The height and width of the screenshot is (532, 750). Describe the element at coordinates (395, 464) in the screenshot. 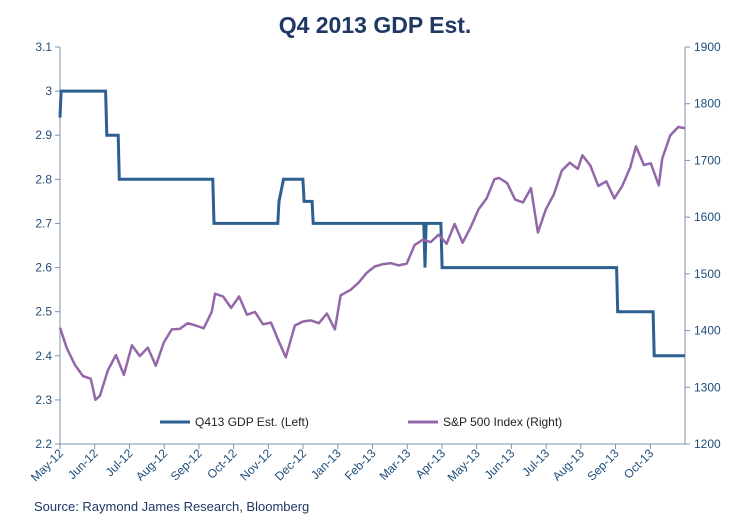

I see `x-axis-tick-label: Mar-13` at that location.